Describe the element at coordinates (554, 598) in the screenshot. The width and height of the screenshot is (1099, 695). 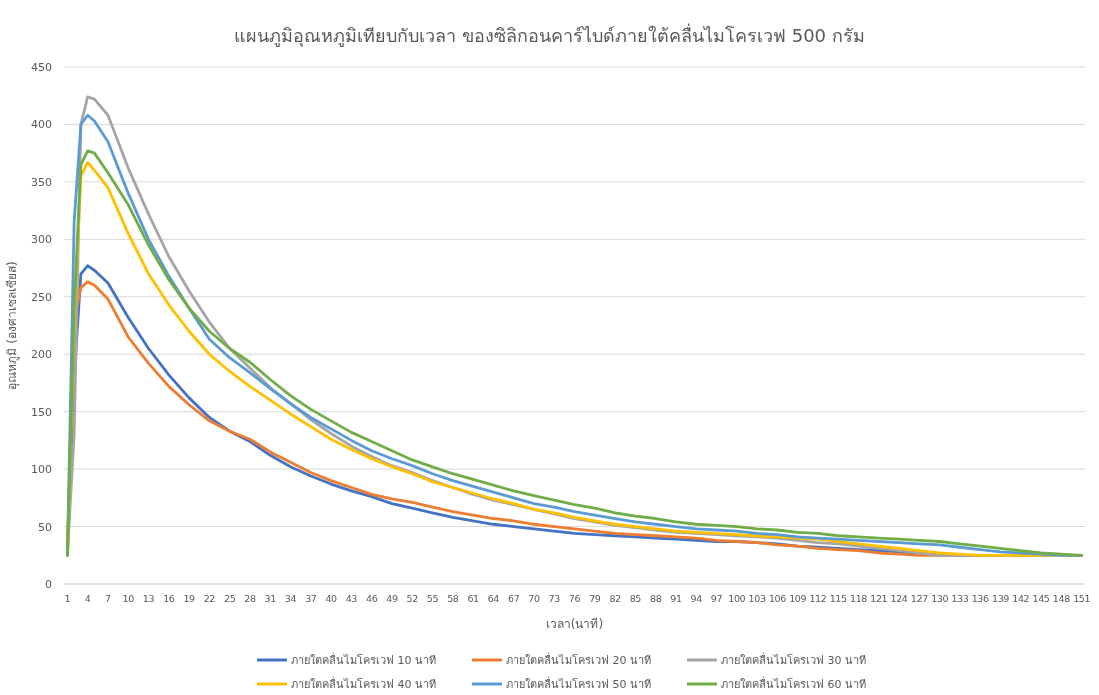
I see `x-tick-label: 73` at that location.